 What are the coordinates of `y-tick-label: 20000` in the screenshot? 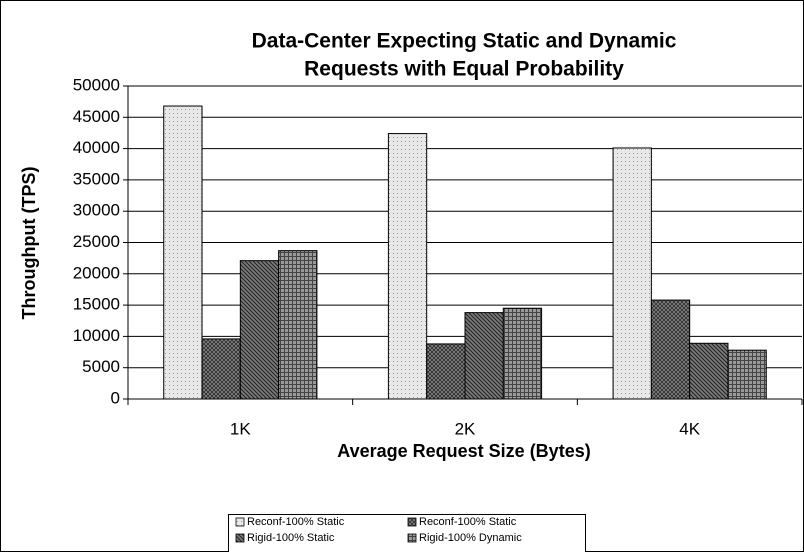 It's located at (96, 272).